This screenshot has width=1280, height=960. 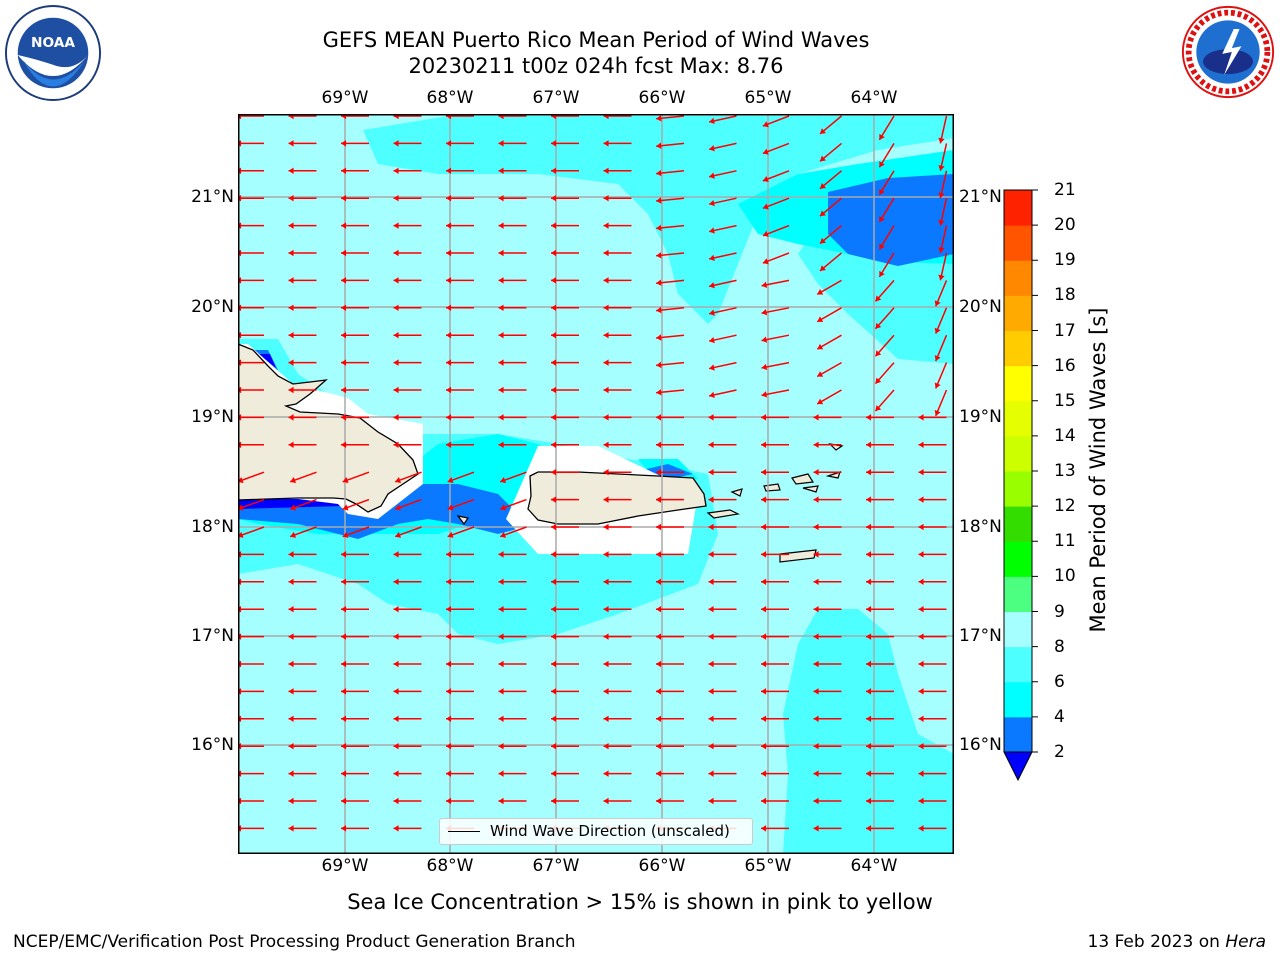 I want to click on lon-label-top: 65°W, so click(x=768, y=98).